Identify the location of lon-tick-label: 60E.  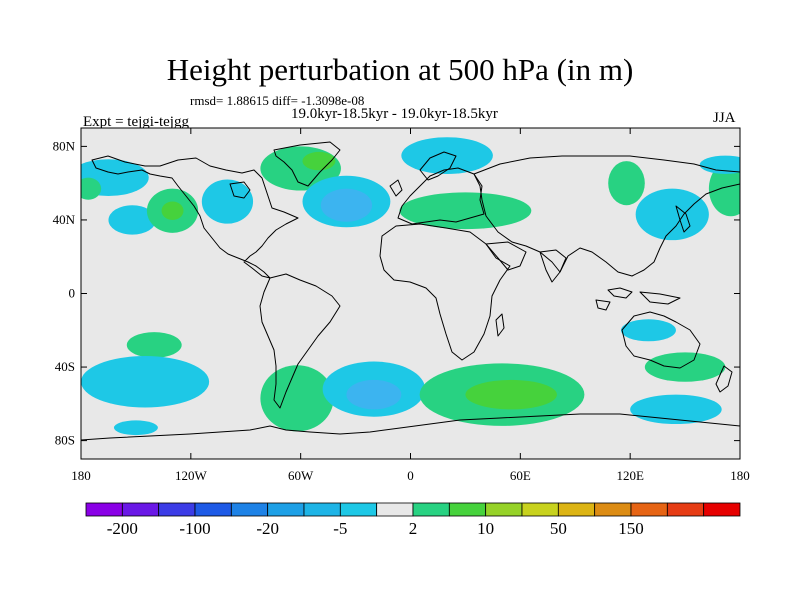
(520, 475).